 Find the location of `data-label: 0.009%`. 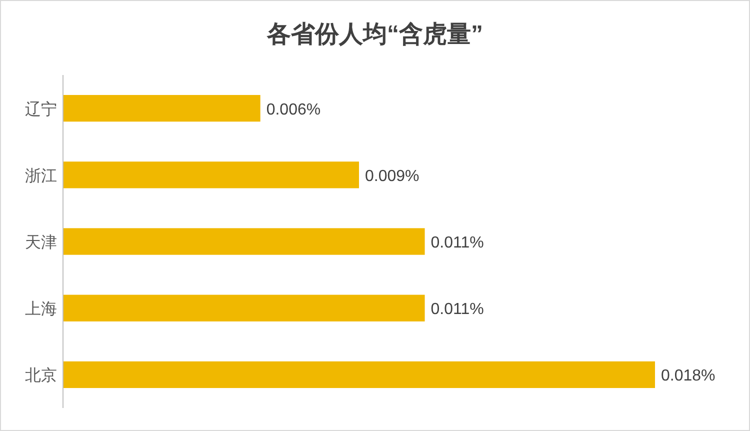

data-label: 0.009% is located at coordinates (392, 176).